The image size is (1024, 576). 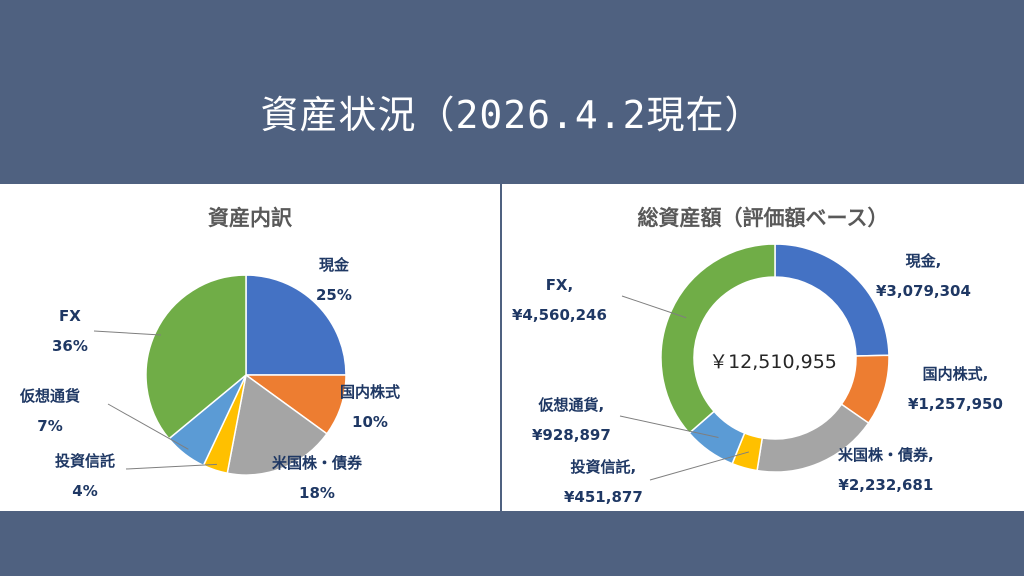 I want to click on donut-label-us-name: 米国株・債券,, so click(x=886, y=455).